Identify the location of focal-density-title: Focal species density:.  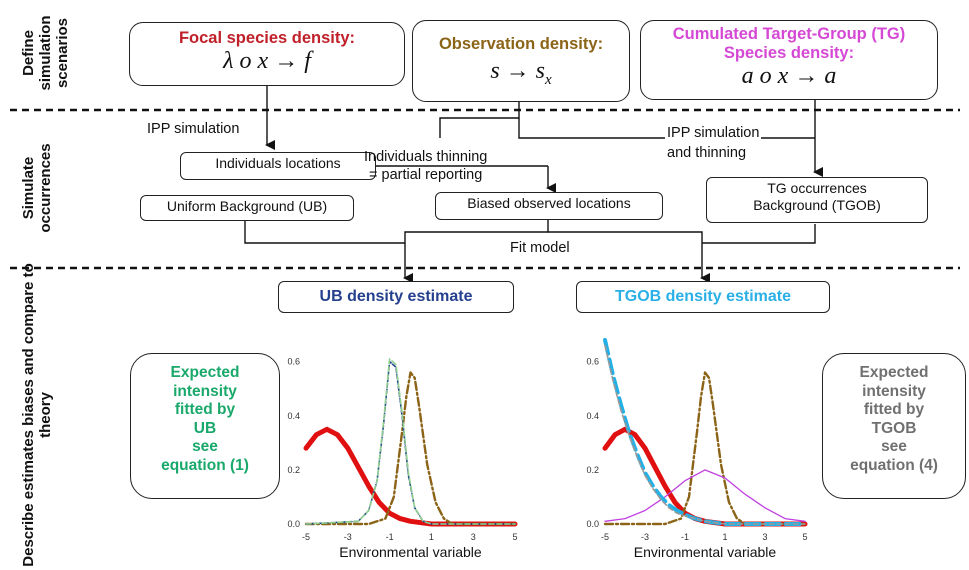
(267, 38).